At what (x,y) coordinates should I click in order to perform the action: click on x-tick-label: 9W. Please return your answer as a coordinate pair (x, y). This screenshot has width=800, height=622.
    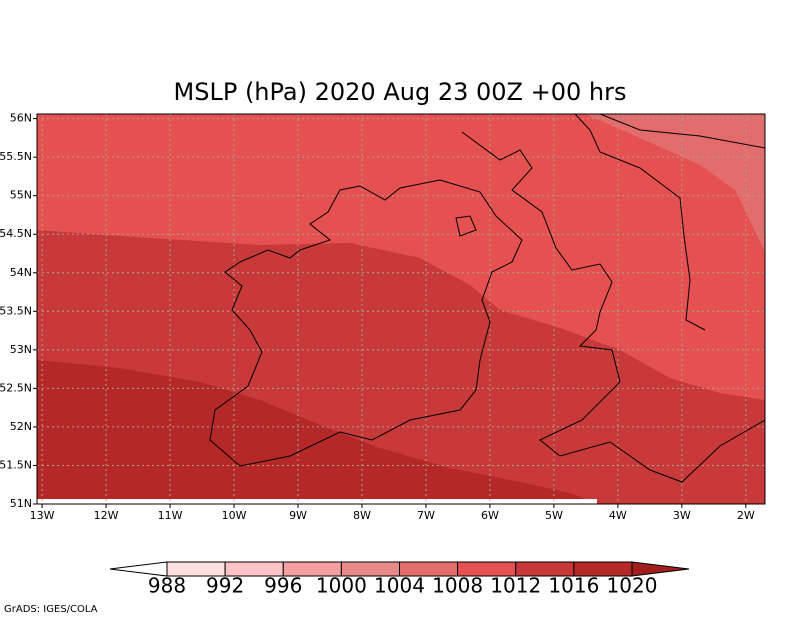
    Looking at the image, I should click on (298, 515).